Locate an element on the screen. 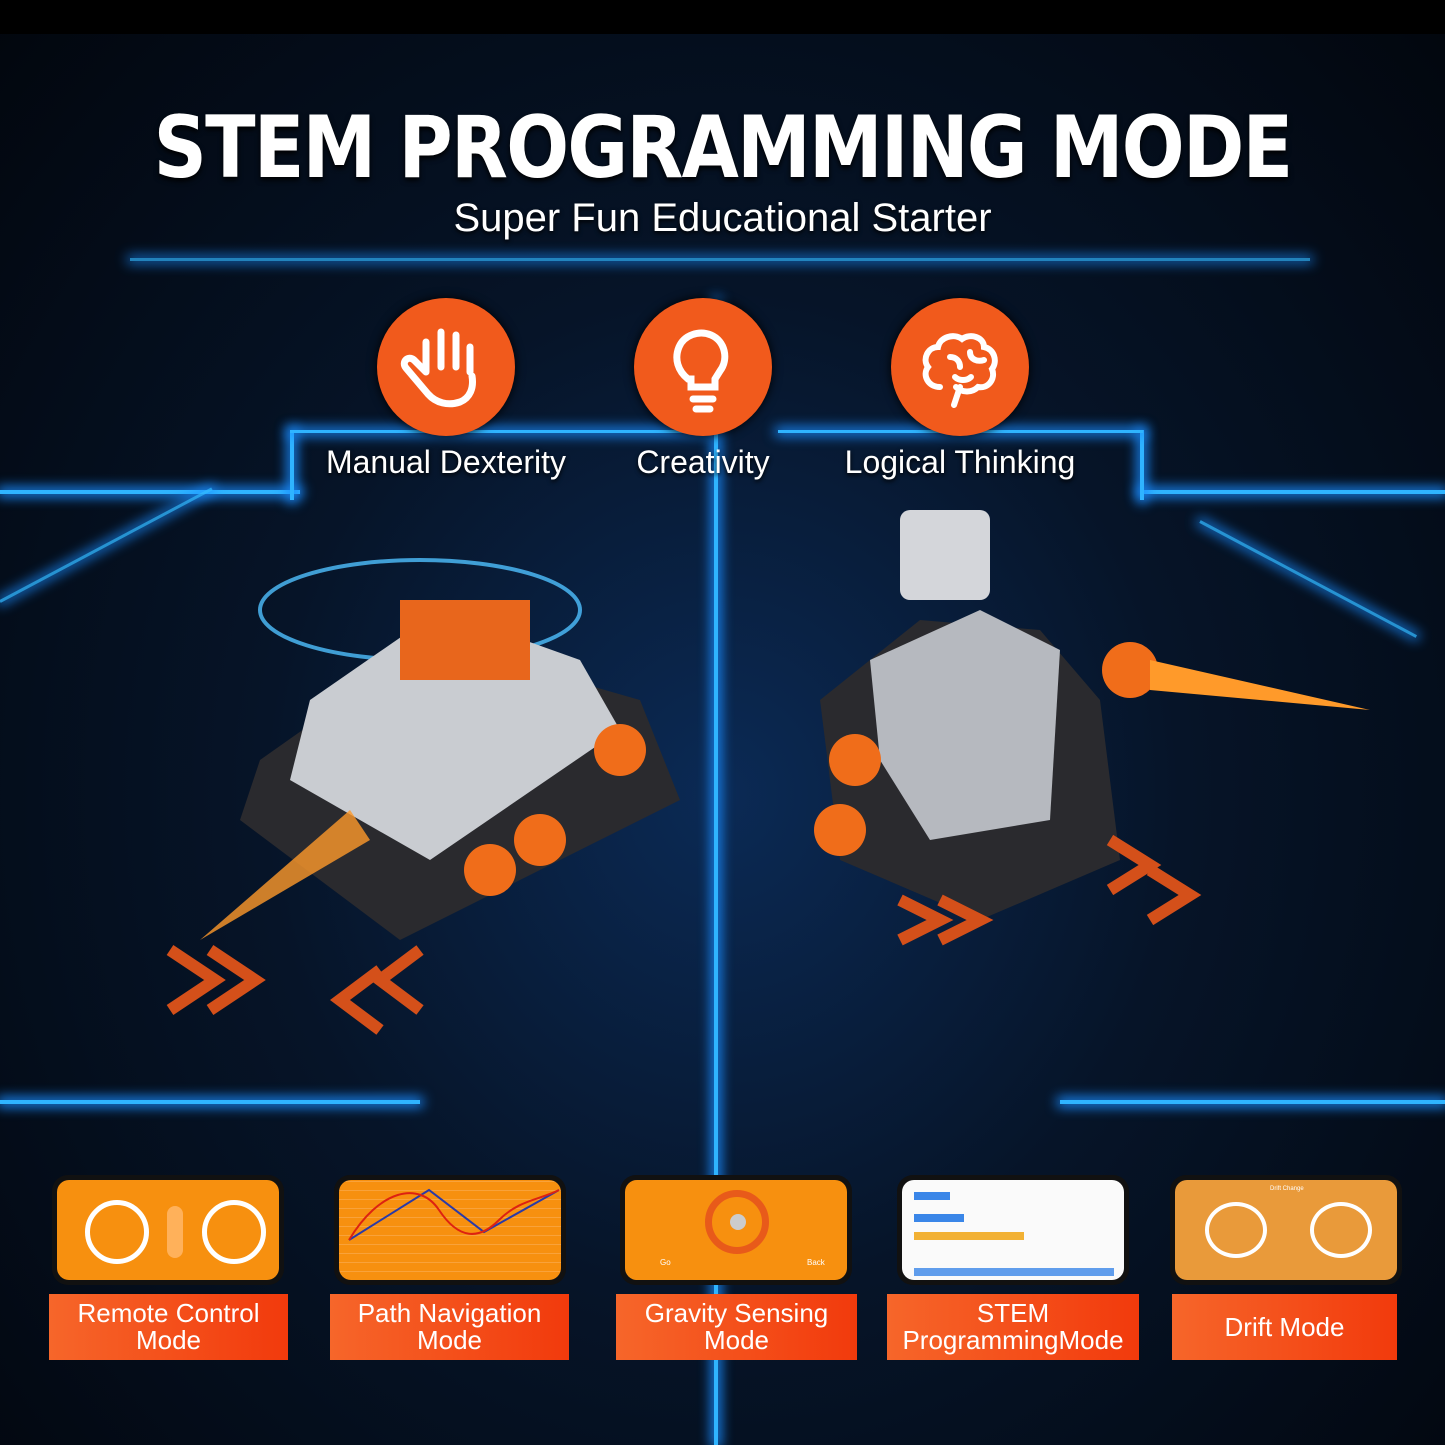 This screenshot has height=1445, width=1445. hand-icon is located at coordinates (446, 367).